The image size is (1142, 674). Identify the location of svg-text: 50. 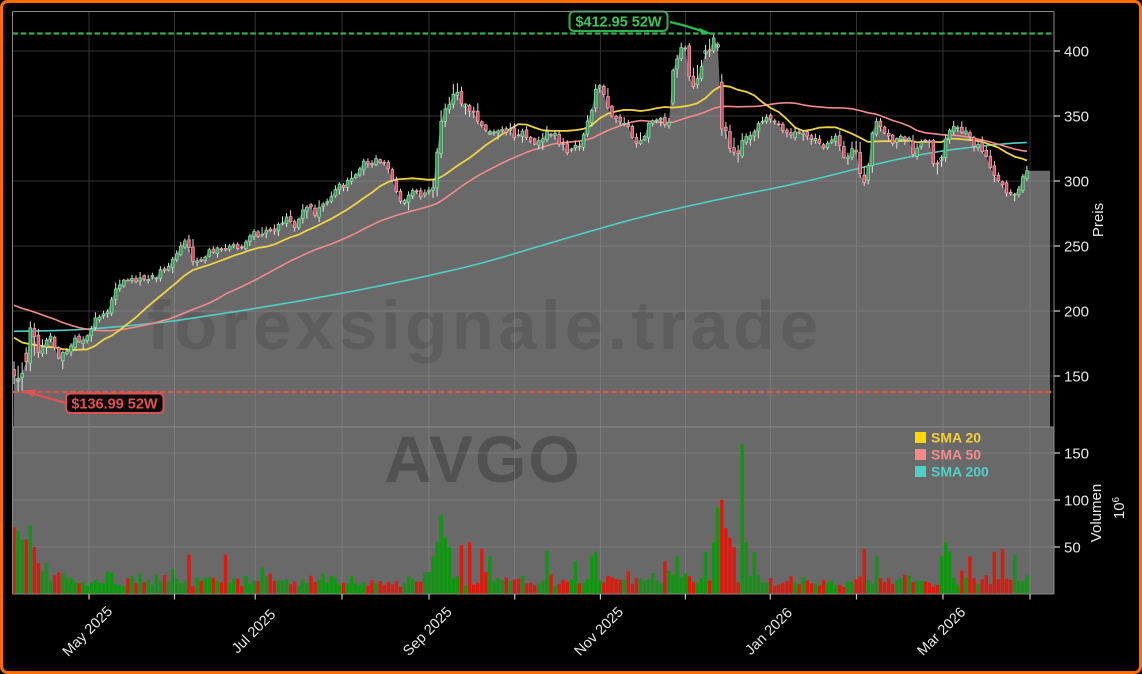
(1072, 548).